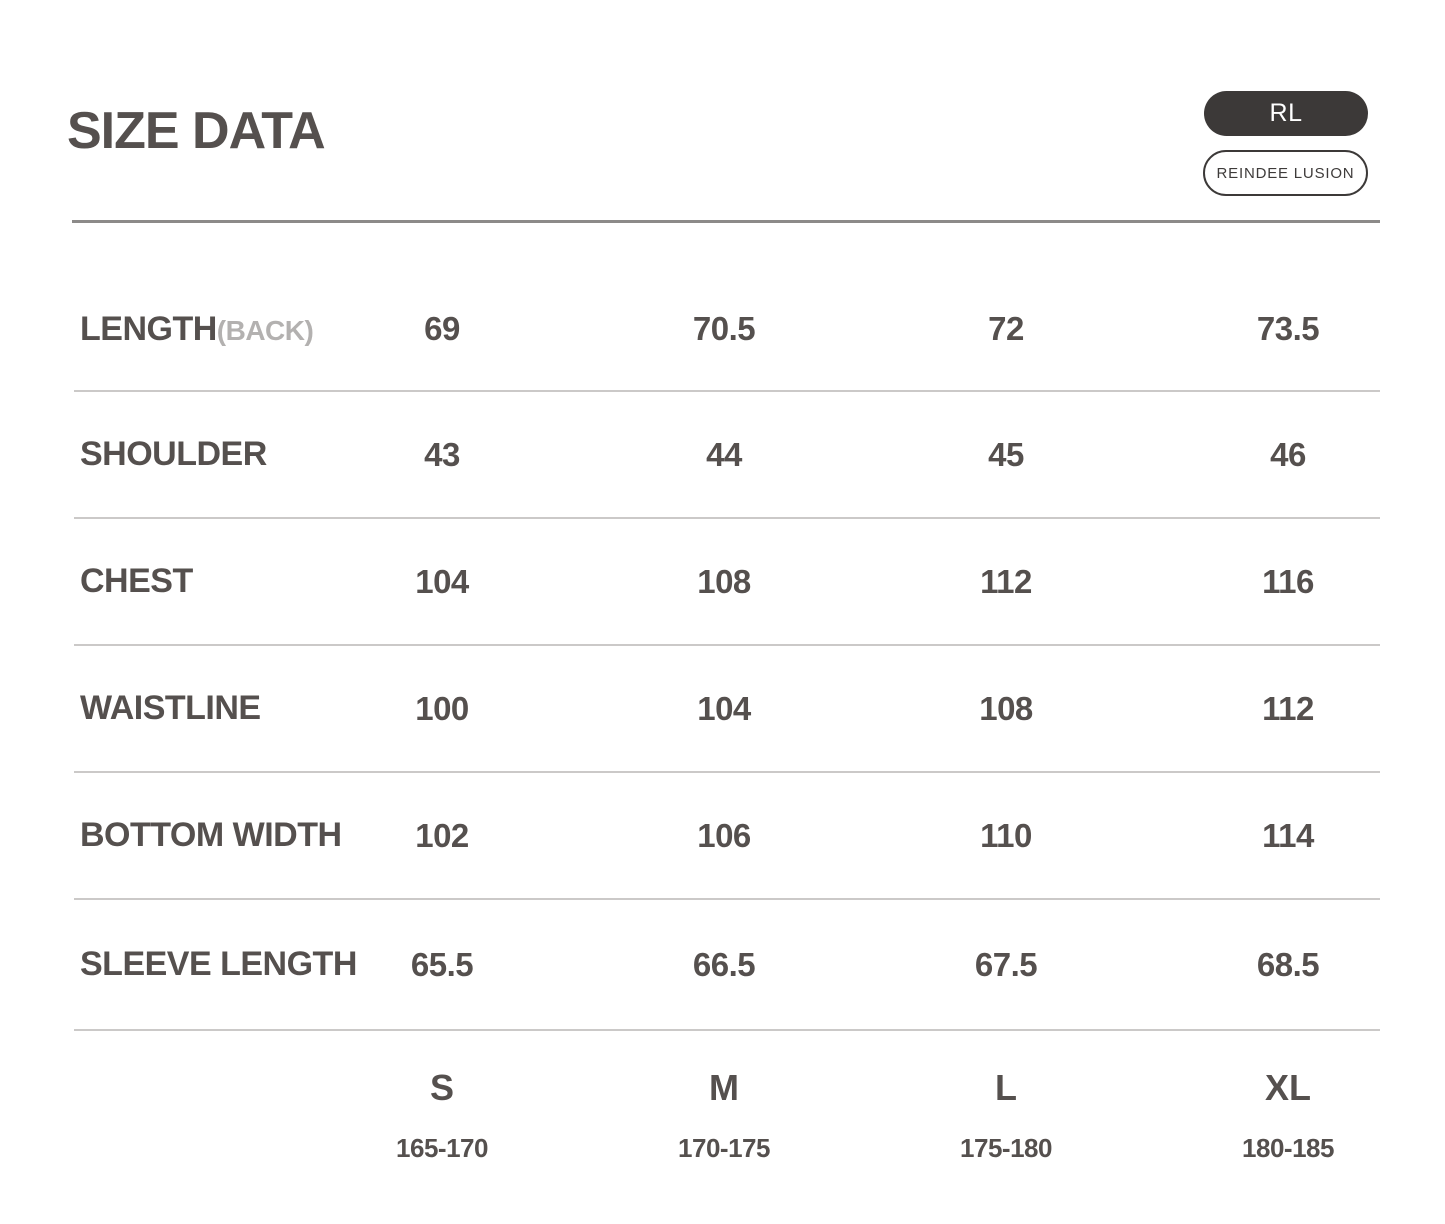  I want to click on cell-value: 69, so click(442, 328).